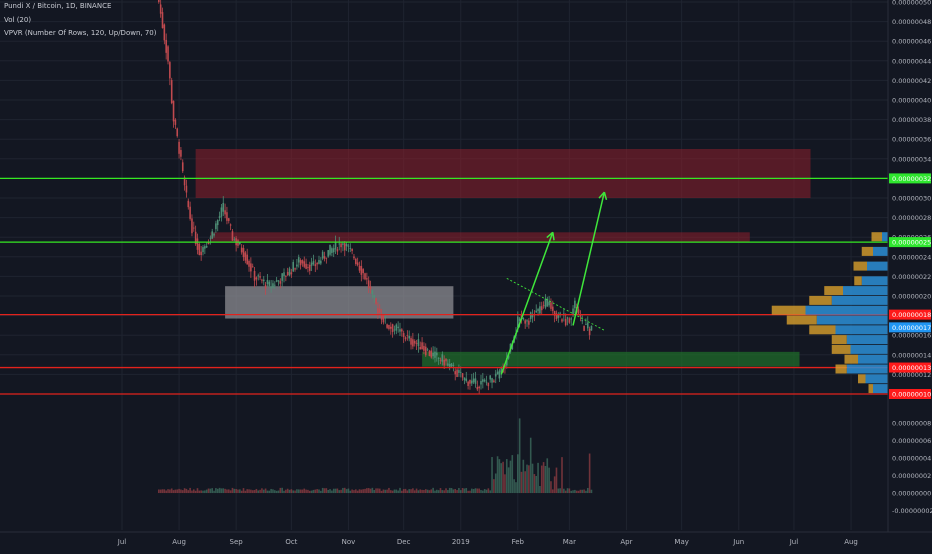 This screenshot has width=932, height=554. I want to click on vpvr-indicator-label: VPVR (Number Of Rows, 120, Up/Down, 70), so click(80, 33).